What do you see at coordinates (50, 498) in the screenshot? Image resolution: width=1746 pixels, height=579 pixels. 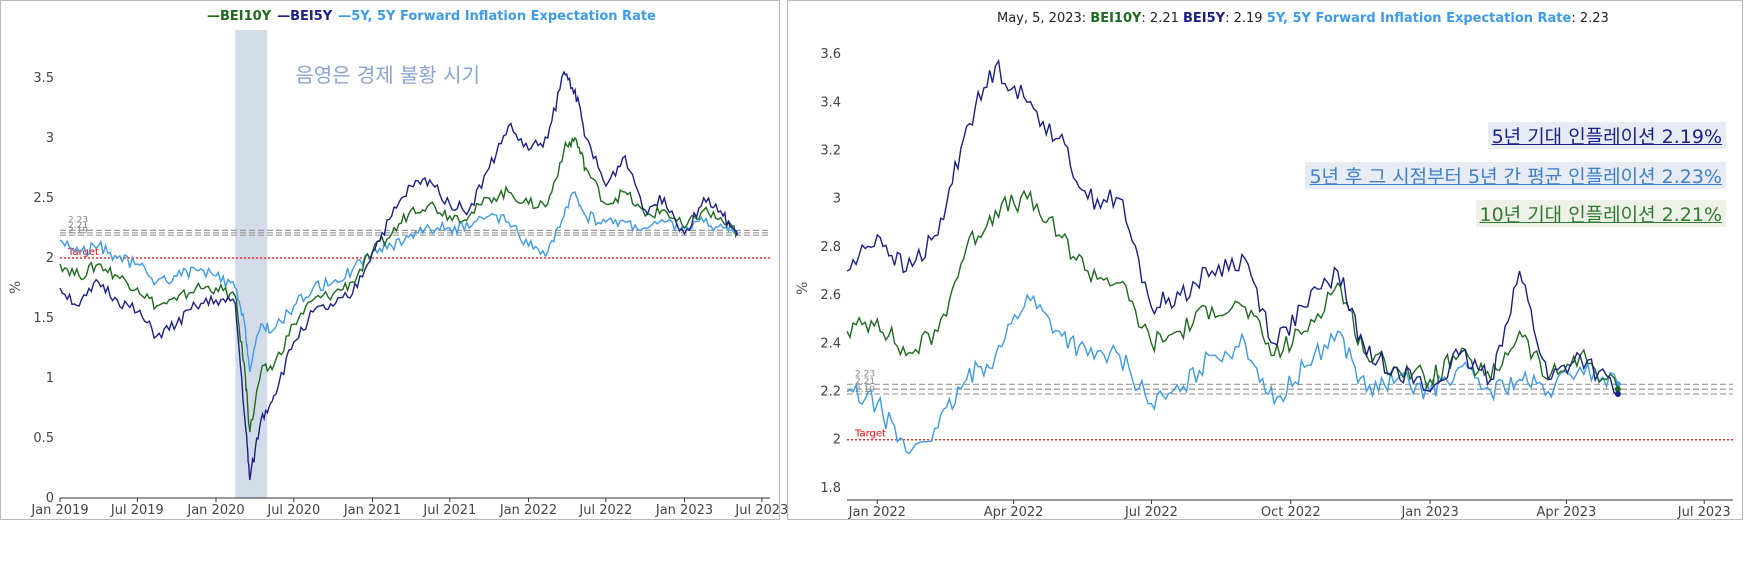 I see `y-tick-label: 0` at bounding box center [50, 498].